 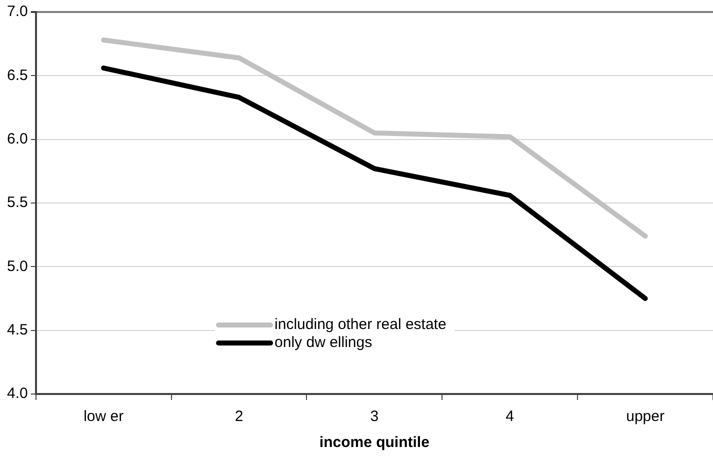 I want to click on legend-label: including other real estate, so click(x=360, y=325).